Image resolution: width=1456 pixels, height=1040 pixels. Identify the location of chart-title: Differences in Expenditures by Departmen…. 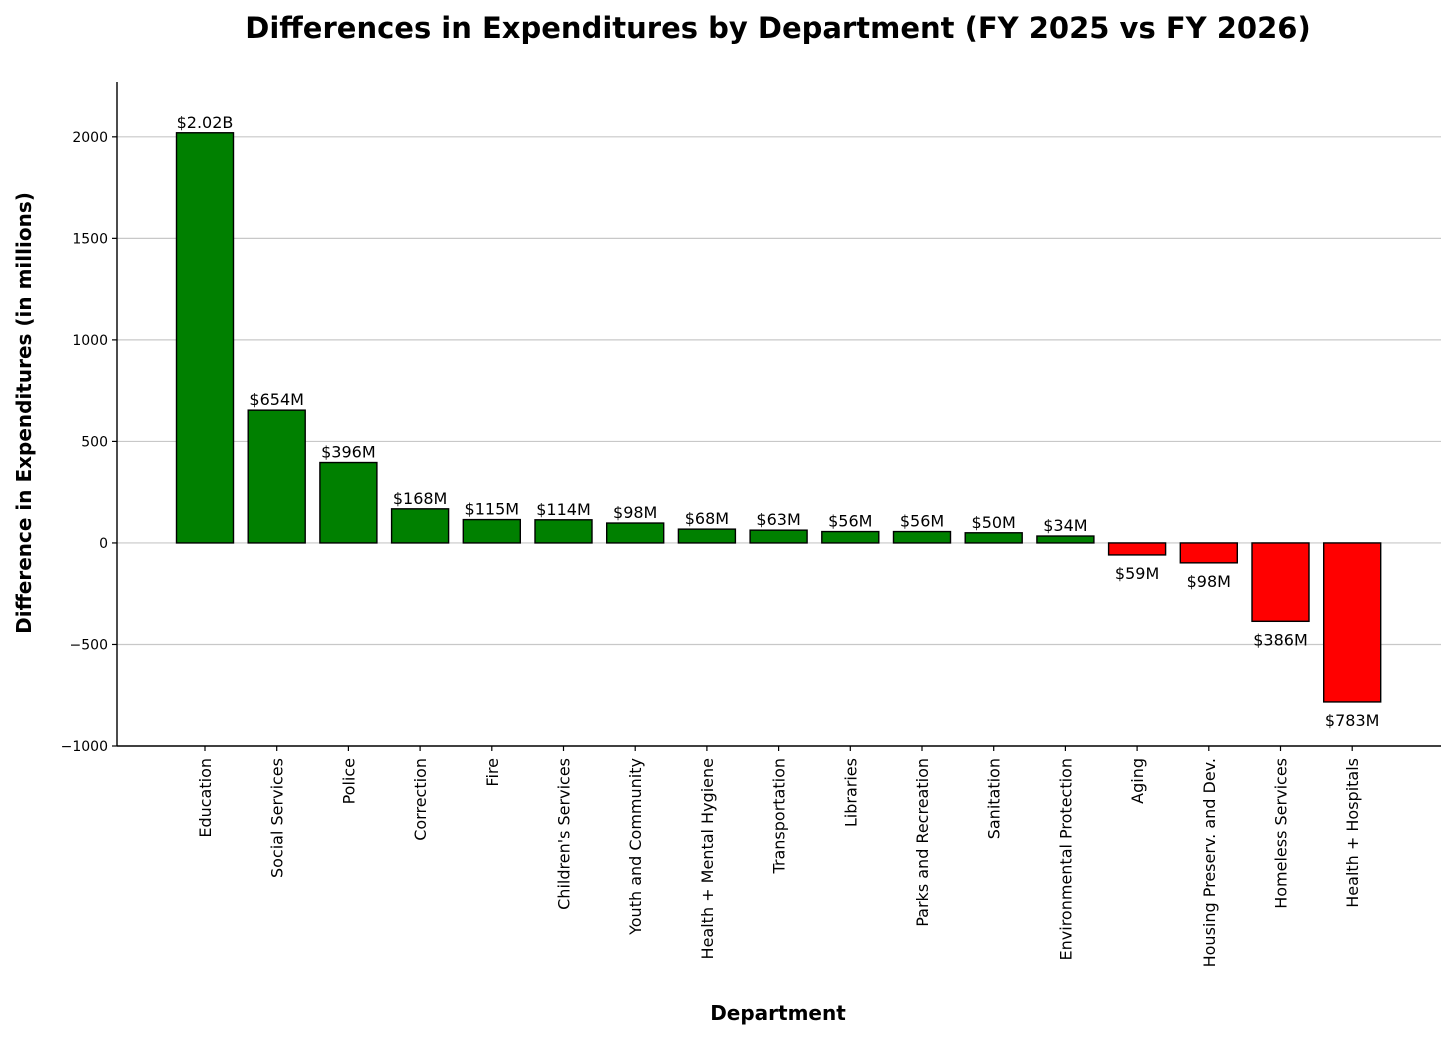
(777, 28).